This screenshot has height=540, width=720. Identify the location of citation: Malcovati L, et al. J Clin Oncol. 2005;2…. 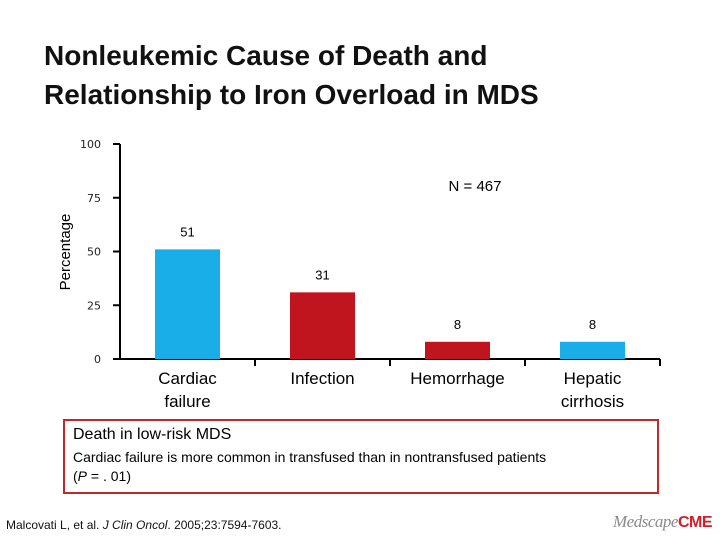
(144, 525).